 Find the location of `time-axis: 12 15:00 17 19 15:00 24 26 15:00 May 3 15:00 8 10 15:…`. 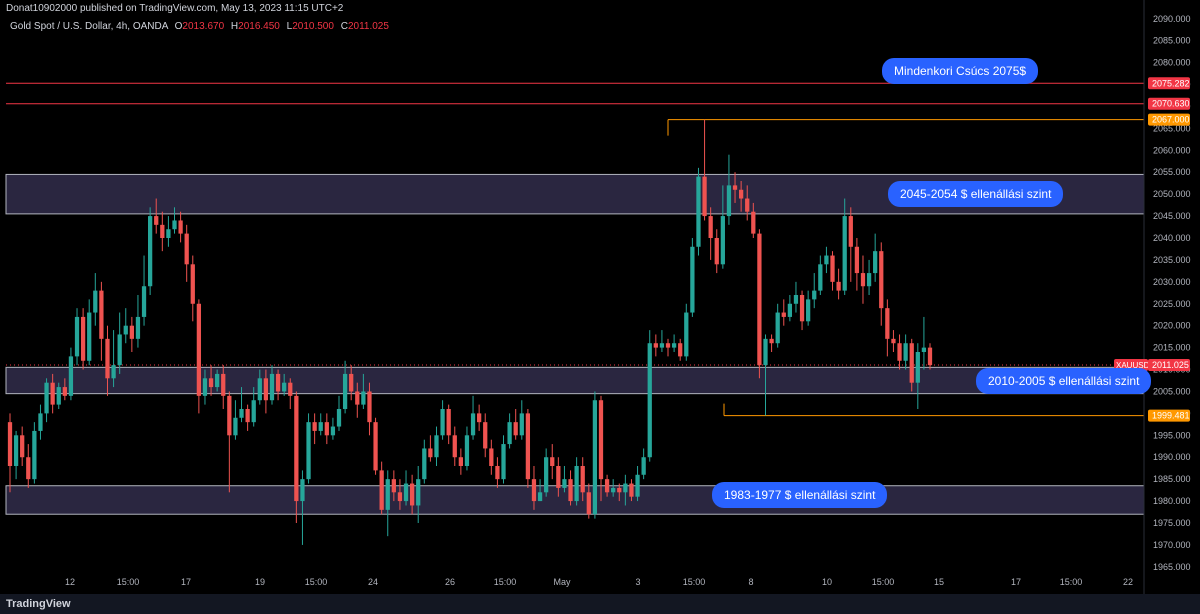

time-axis: 12 15:00 17 19 15:00 24 26 15:00 May 3 15:00 8 10 15:… is located at coordinates (599, 582).